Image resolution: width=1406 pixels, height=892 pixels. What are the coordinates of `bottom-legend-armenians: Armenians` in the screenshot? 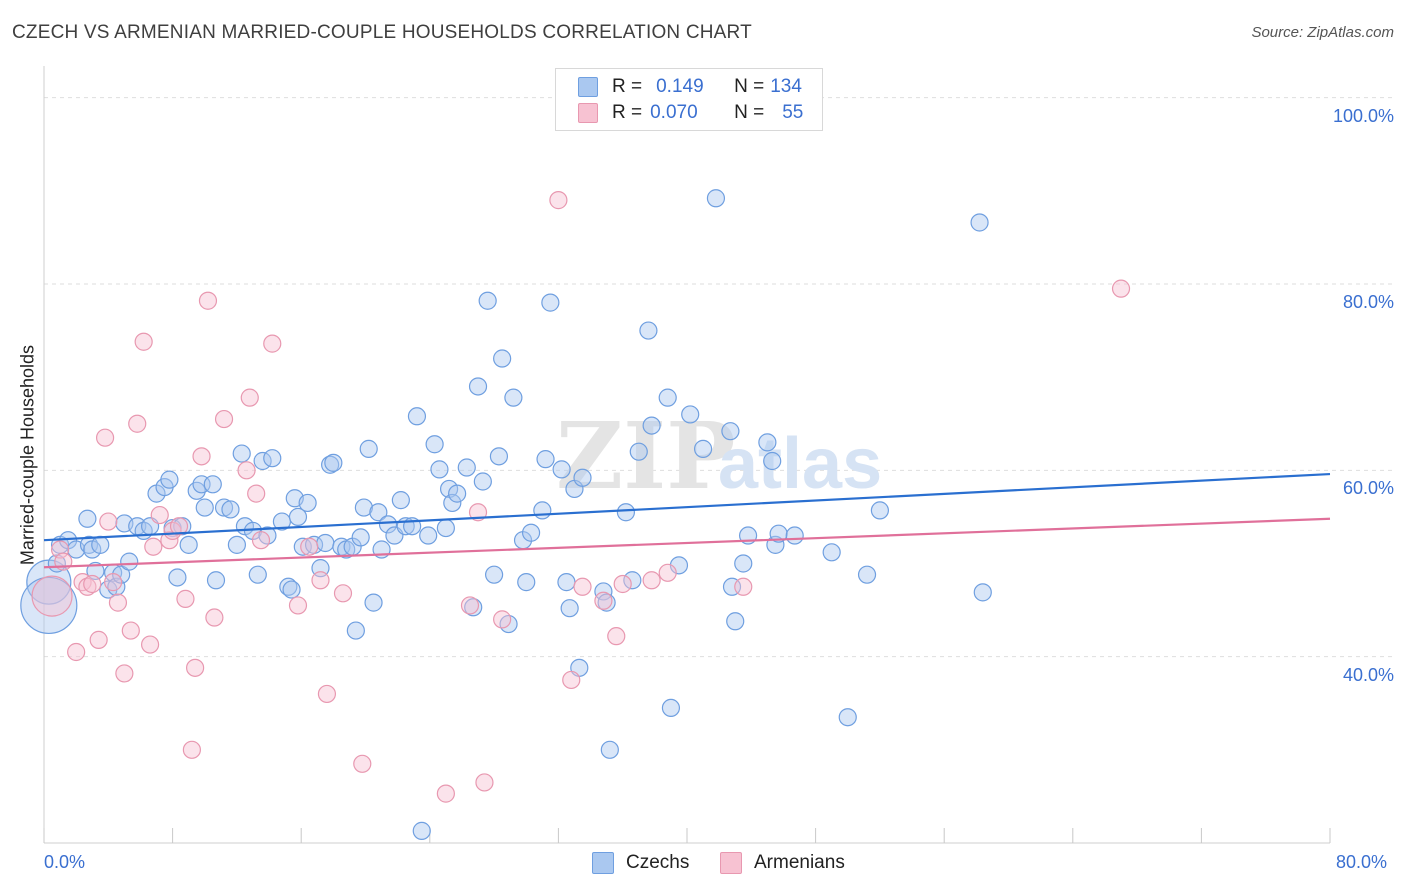 It's located at (782, 863).